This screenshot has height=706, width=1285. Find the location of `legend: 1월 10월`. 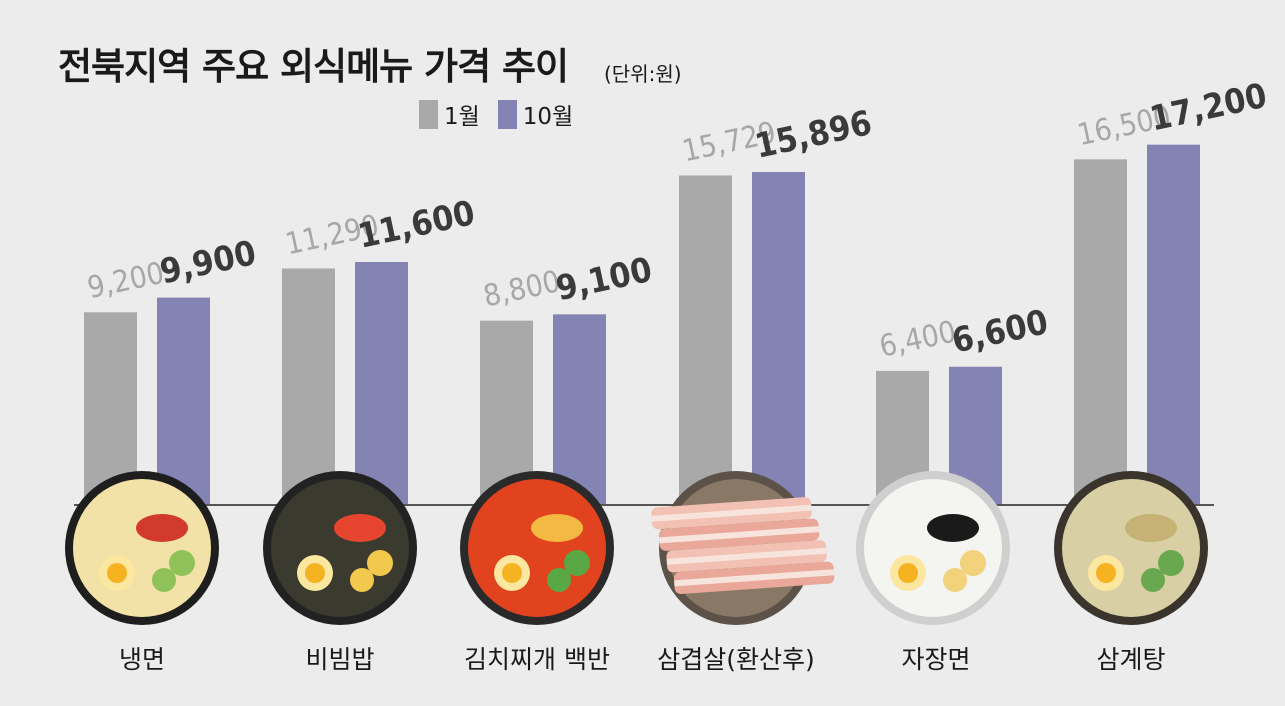

legend: 1월 10월 is located at coordinates (505, 114).